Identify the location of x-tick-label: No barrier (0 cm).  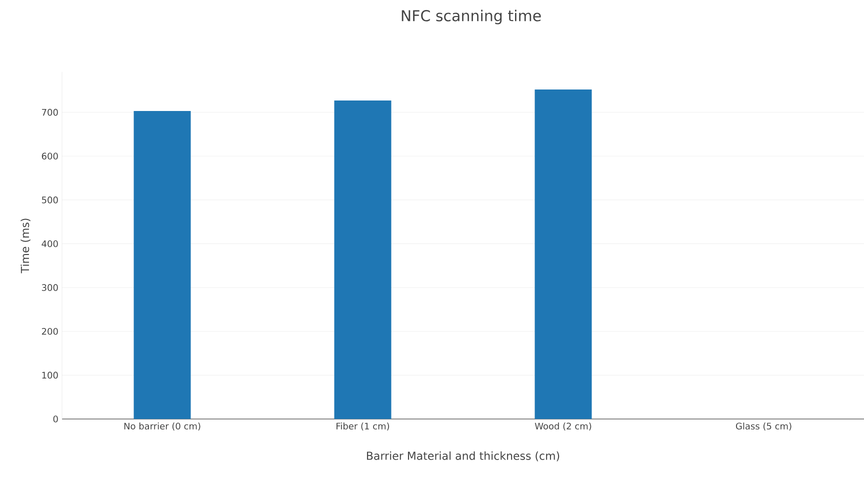
(162, 426).